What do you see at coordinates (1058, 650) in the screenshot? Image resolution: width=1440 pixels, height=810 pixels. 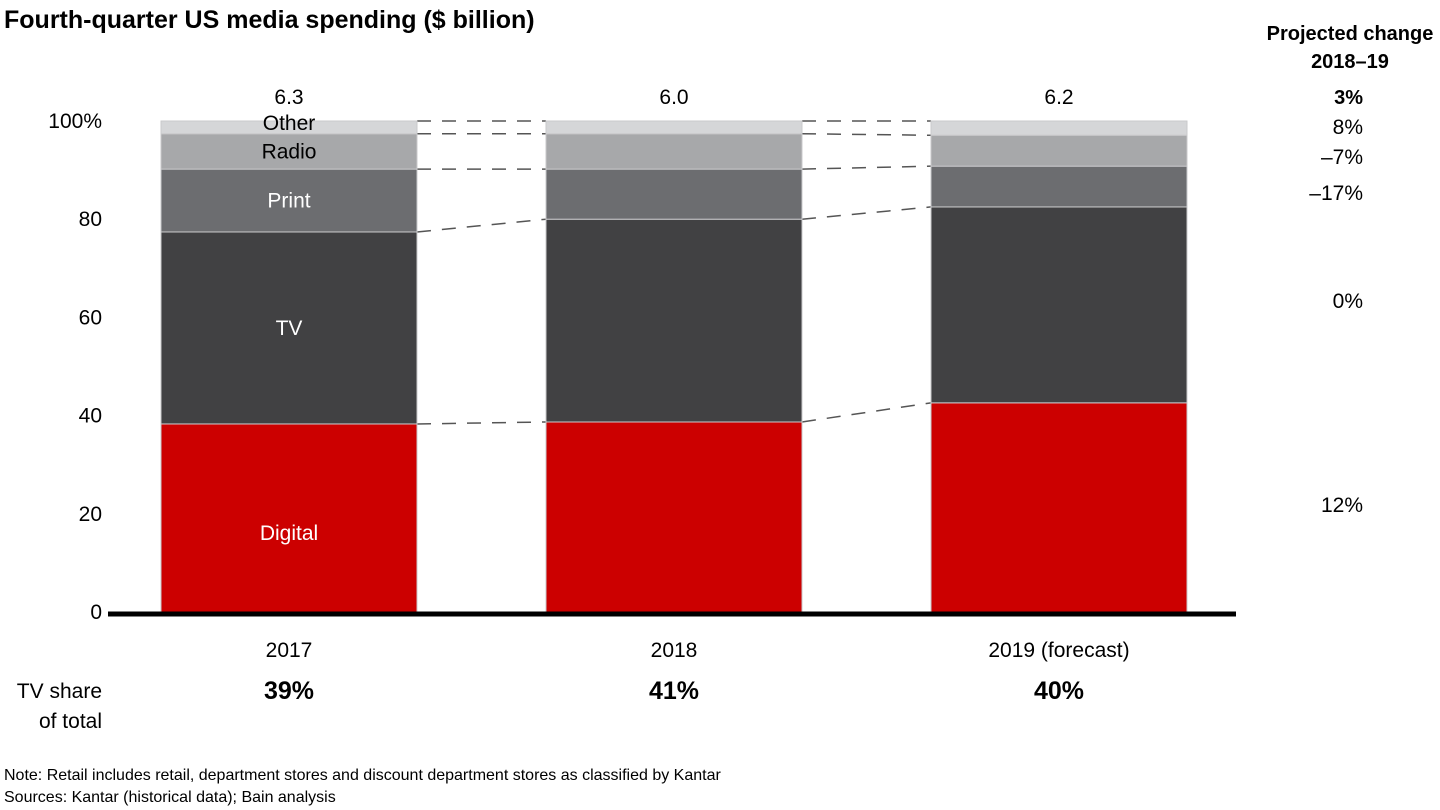 I see `x-tick-label: 2019 (forecast)` at bounding box center [1058, 650].